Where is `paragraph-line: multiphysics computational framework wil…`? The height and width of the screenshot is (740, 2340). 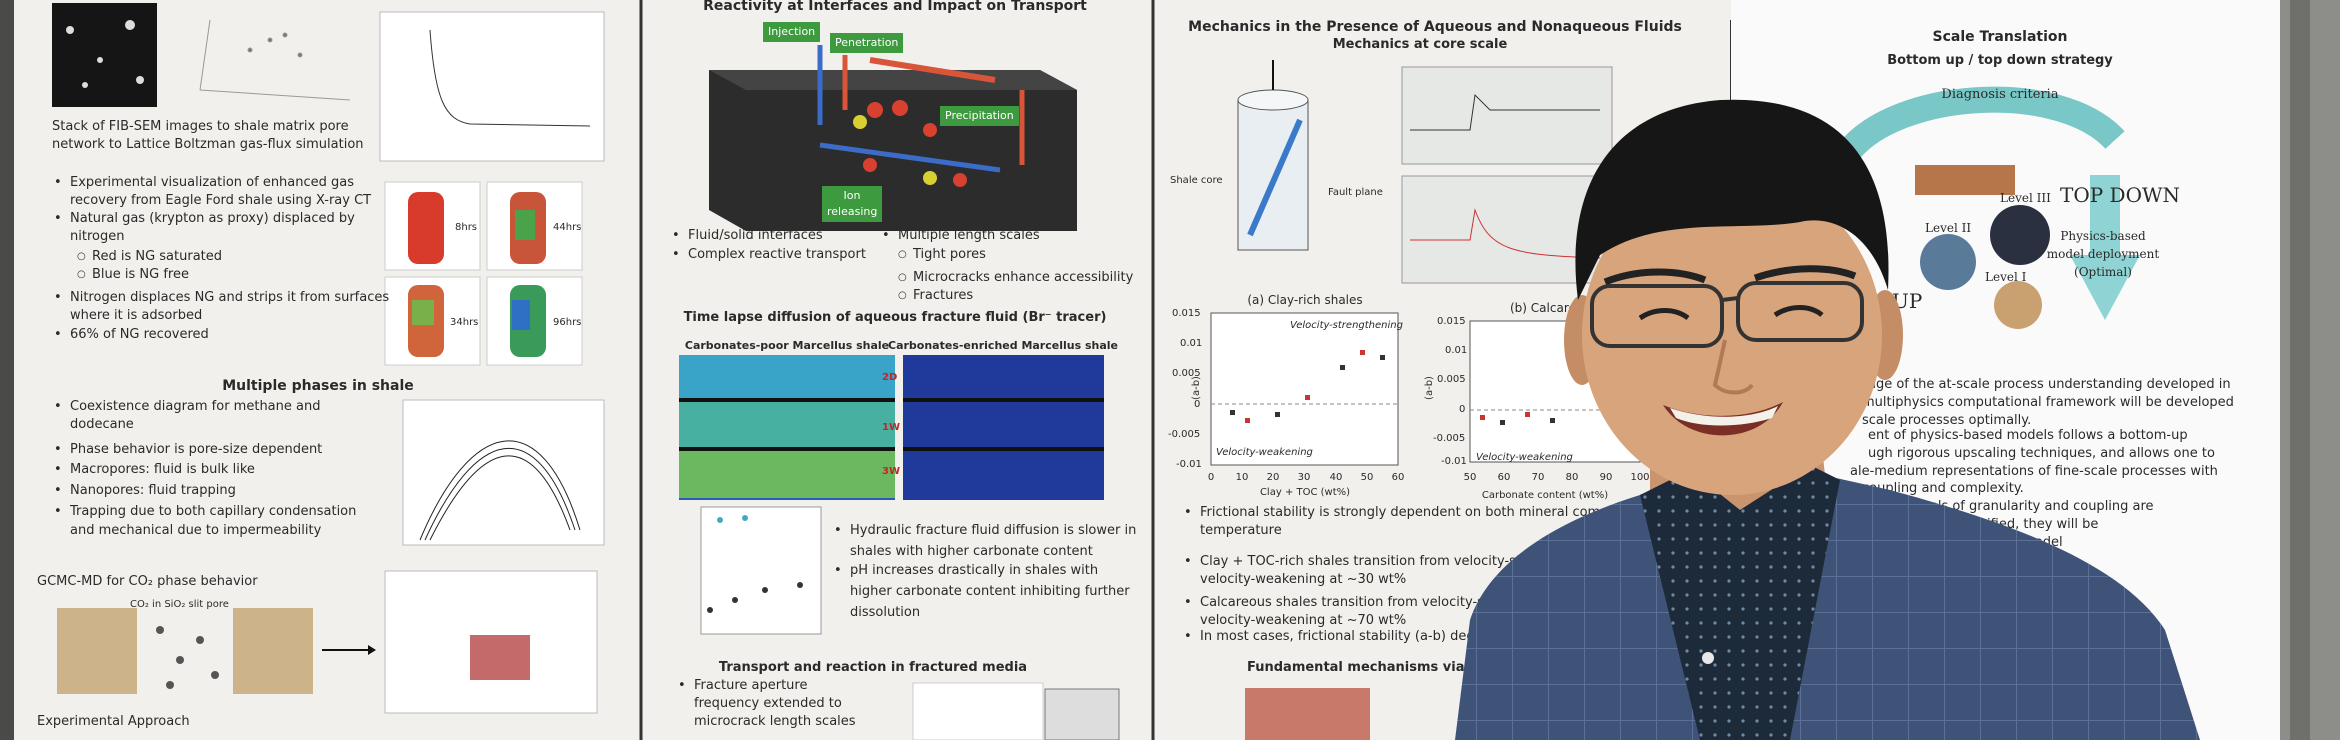 paragraph-line: multiphysics computational framework wil… is located at coordinates (2048, 402).